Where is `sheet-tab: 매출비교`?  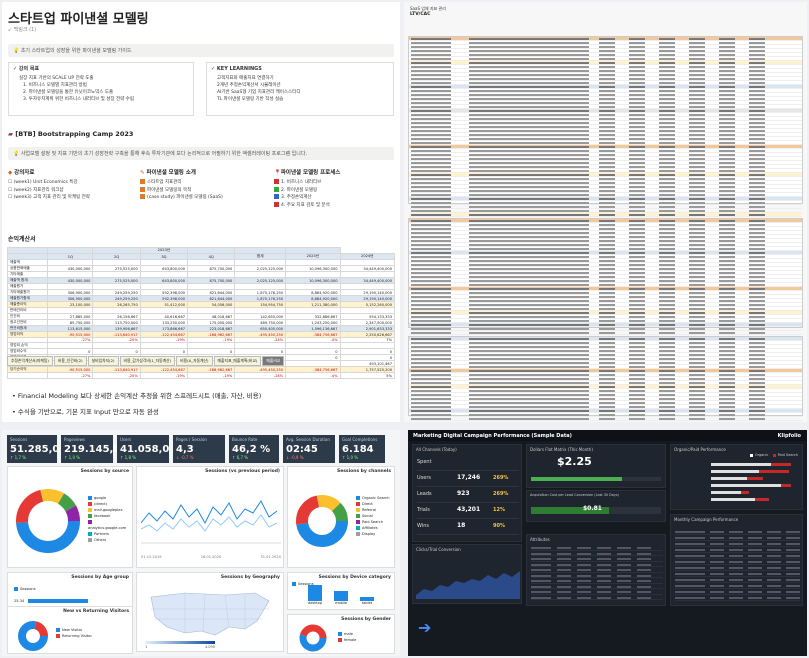
sheet-tab: 매출비교 is located at coordinates (273, 361).